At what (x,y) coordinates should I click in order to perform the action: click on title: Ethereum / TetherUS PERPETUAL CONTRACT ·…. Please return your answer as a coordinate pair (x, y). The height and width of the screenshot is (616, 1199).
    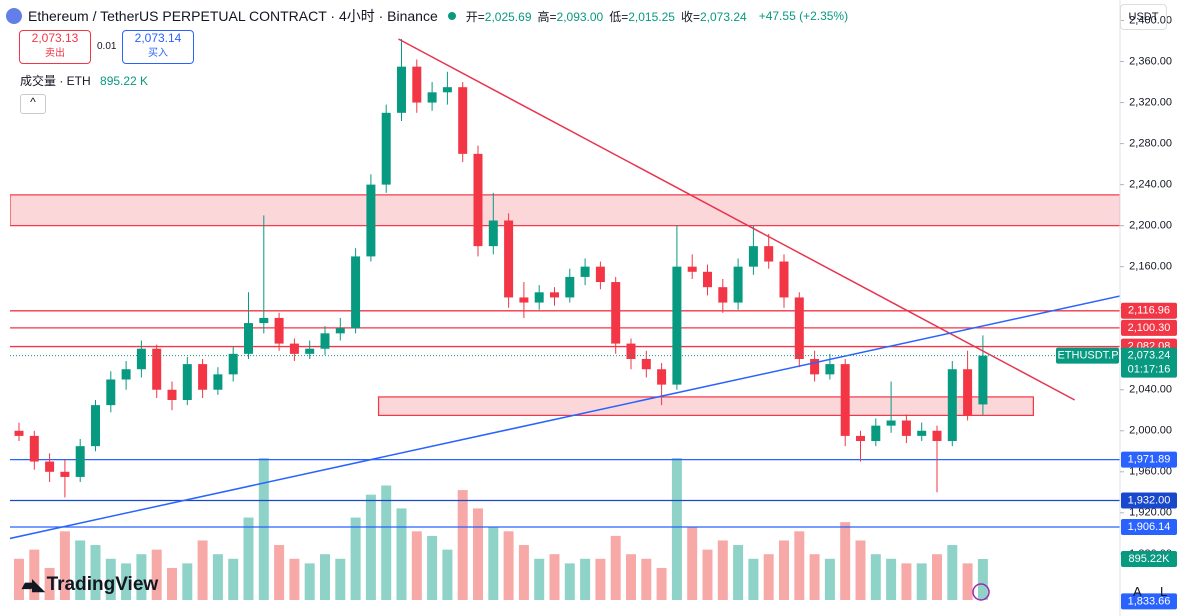
    Looking at the image, I should click on (233, 16).